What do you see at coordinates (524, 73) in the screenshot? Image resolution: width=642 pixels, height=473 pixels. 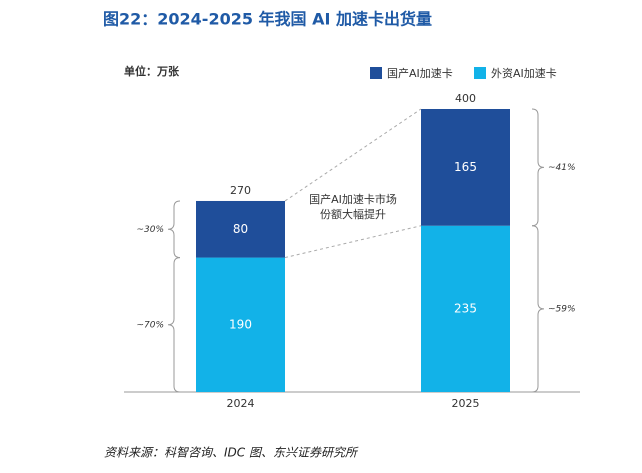 I see `legend-label: 外资AI加速卡` at bounding box center [524, 73].